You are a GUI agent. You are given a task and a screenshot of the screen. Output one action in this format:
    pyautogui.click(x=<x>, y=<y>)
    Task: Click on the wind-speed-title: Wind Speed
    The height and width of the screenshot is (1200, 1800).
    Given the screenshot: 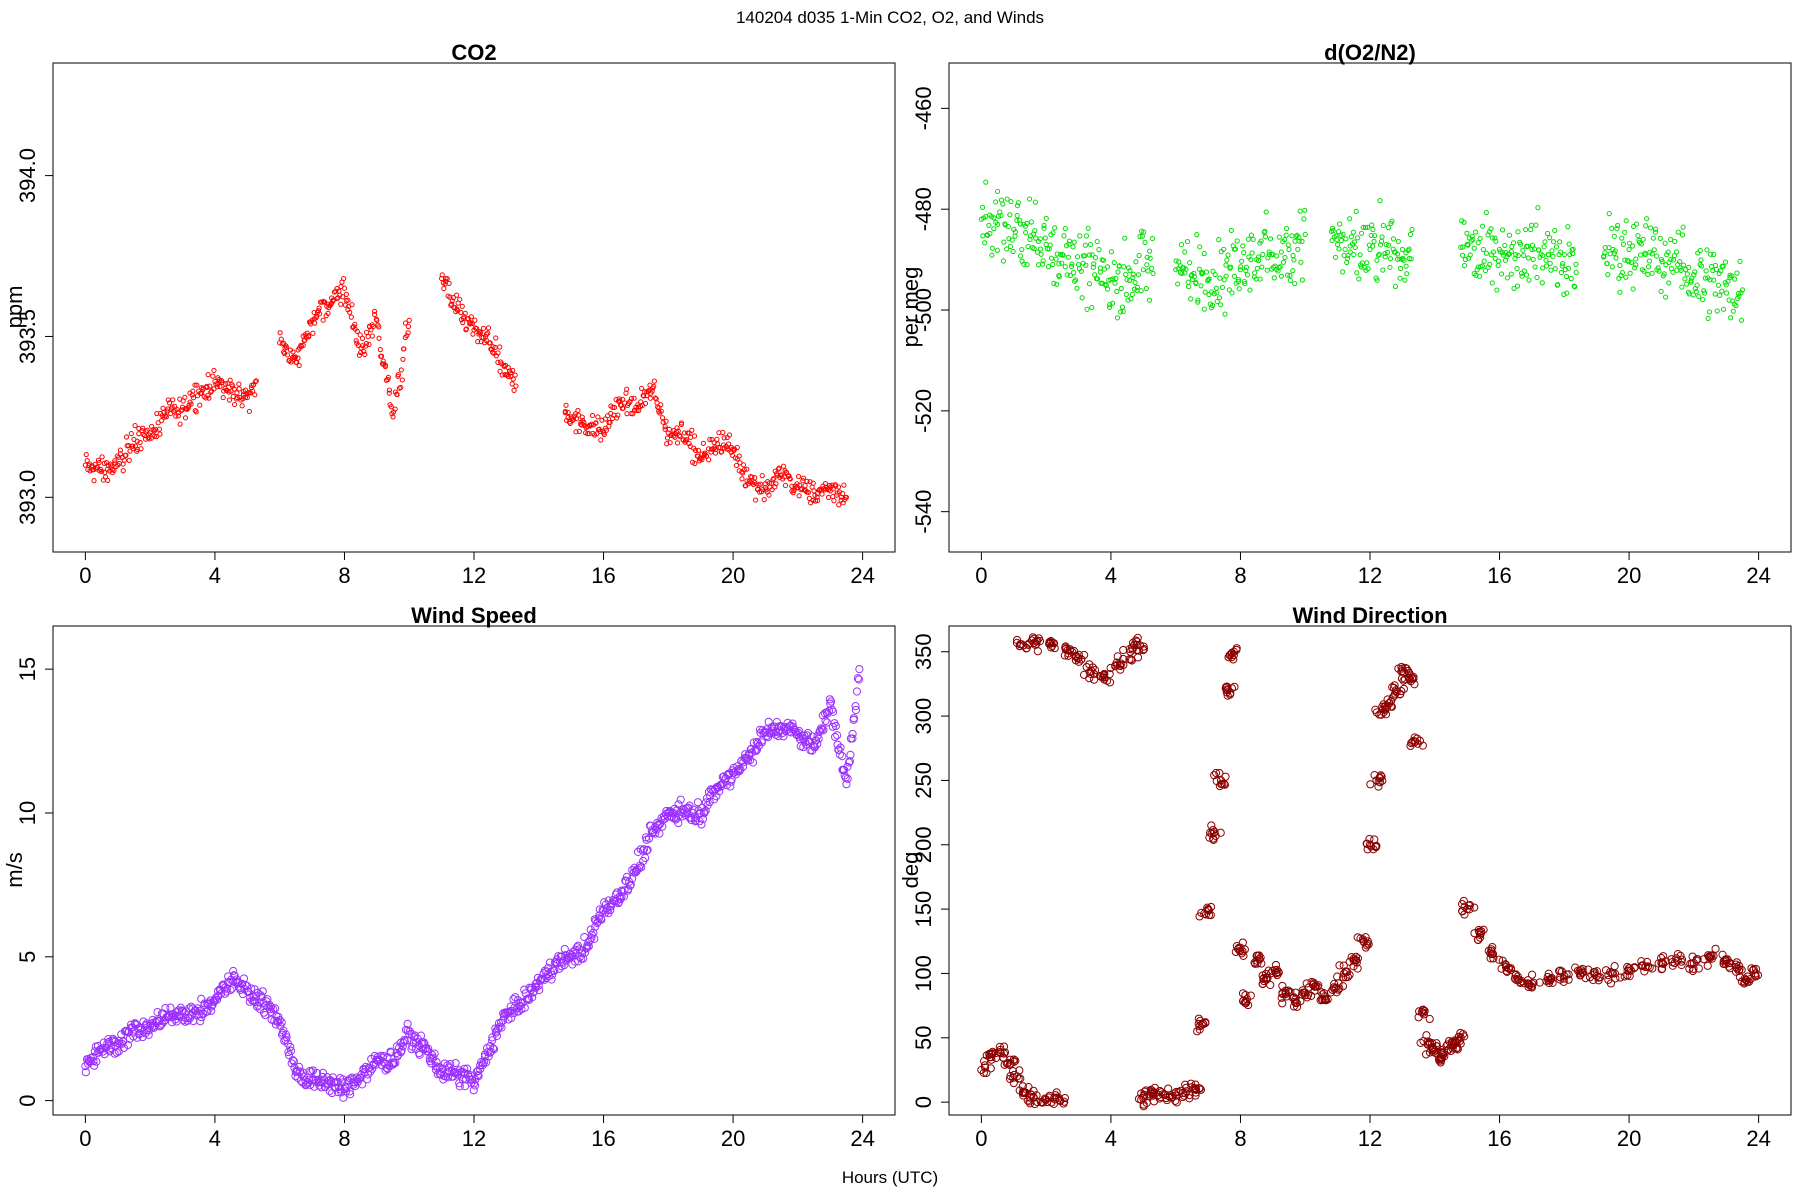 What is the action you would take?
    pyautogui.click(x=474, y=615)
    